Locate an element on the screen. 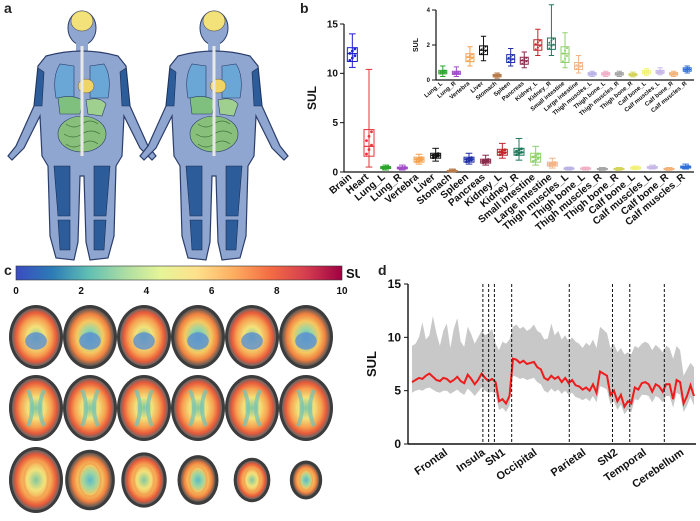 The width and height of the screenshot is (700, 521). panel-label-a: a is located at coordinates (8, 8).